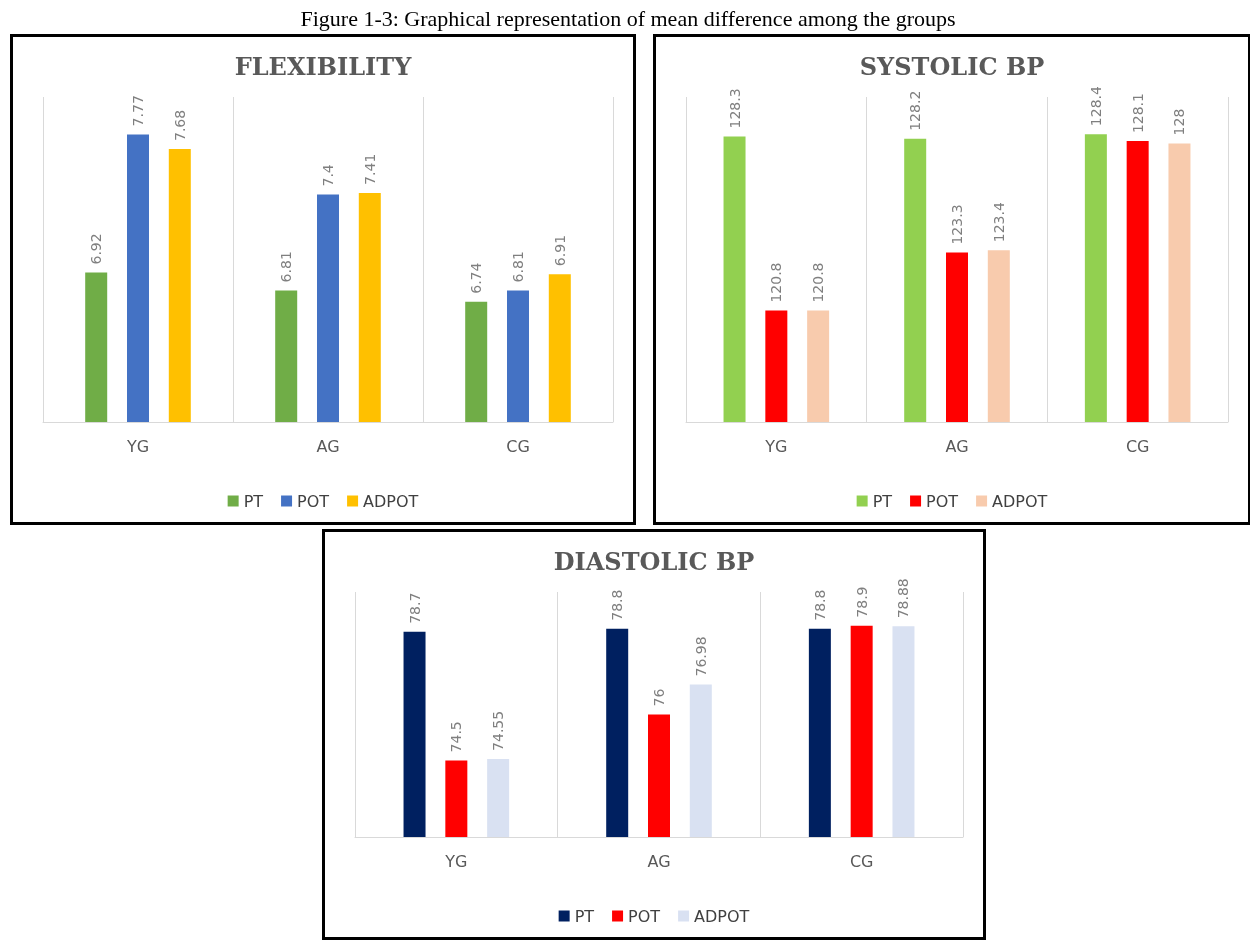 This screenshot has height=940, width=1250. Describe the element at coordinates (915, 110) in the screenshot. I see `data-label: 128.2` at that location.